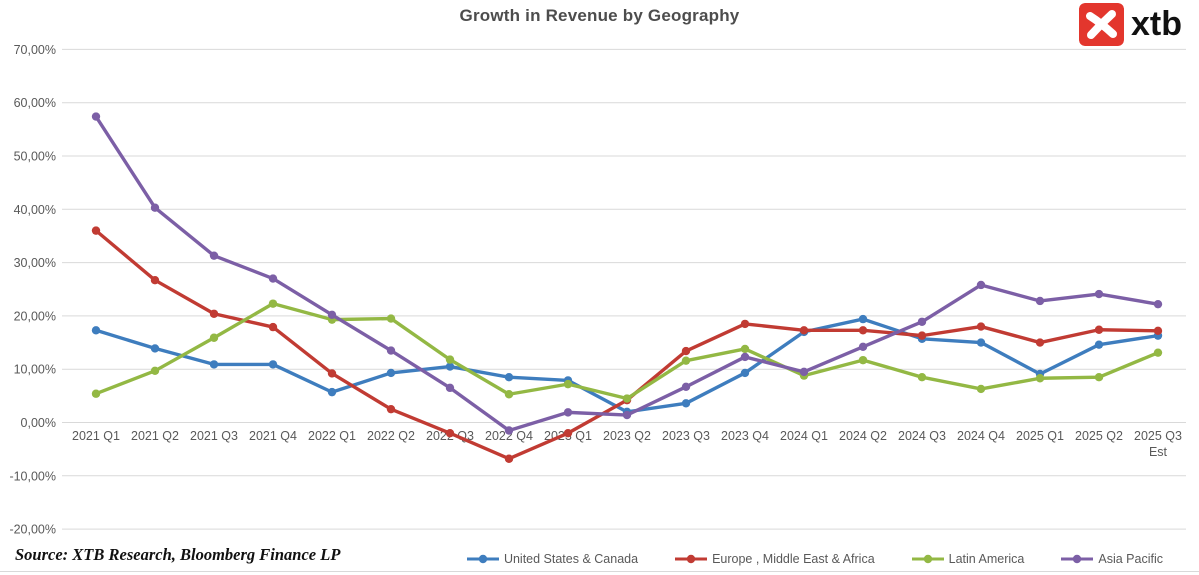 Image resolution: width=1199 pixels, height=575 pixels. I want to click on x-cross-icon, so click(1101, 24).